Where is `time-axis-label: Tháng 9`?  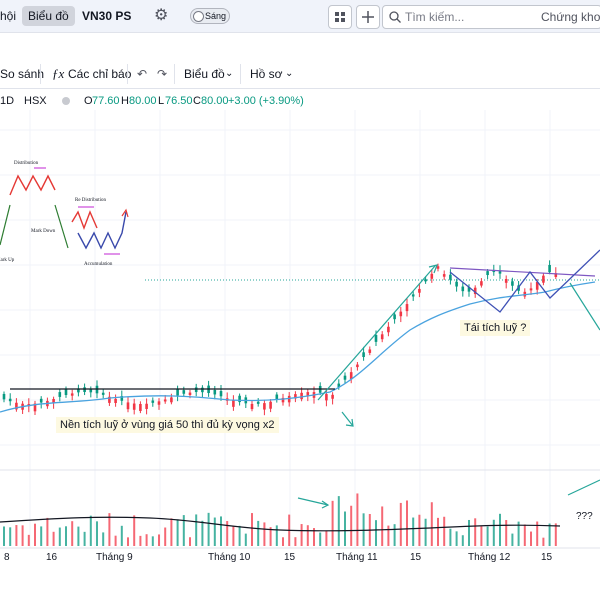 time-axis-label: Tháng 9 is located at coordinates (114, 557).